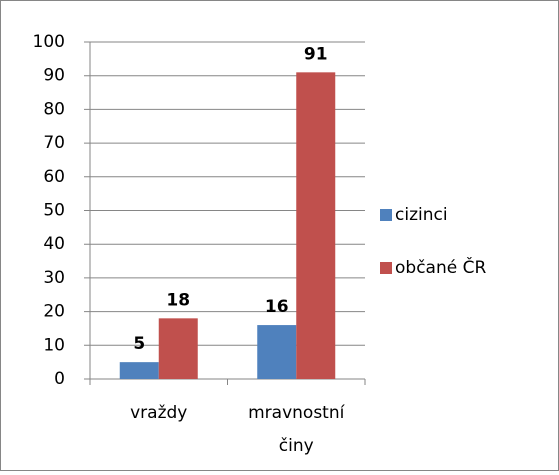 The height and width of the screenshot is (475, 559). What do you see at coordinates (54, 312) in the screenshot?
I see `y-tick-label: 20` at bounding box center [54, 312].